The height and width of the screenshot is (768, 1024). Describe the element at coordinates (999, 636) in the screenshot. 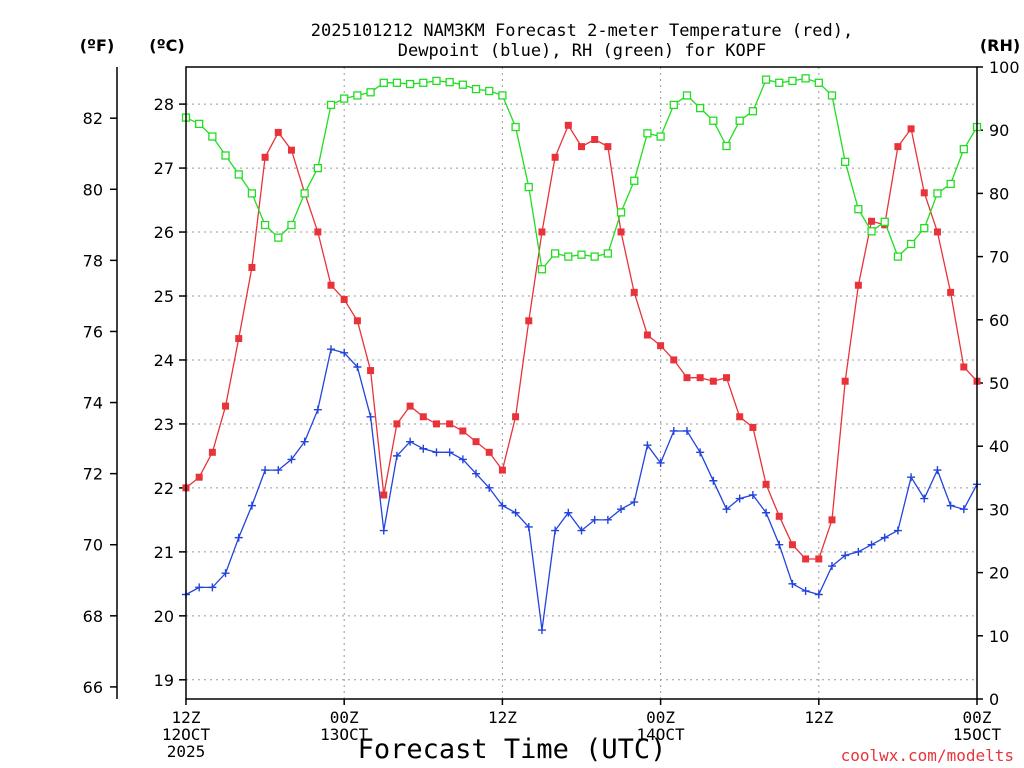

I see `rh-tick-label: 10` at that location.